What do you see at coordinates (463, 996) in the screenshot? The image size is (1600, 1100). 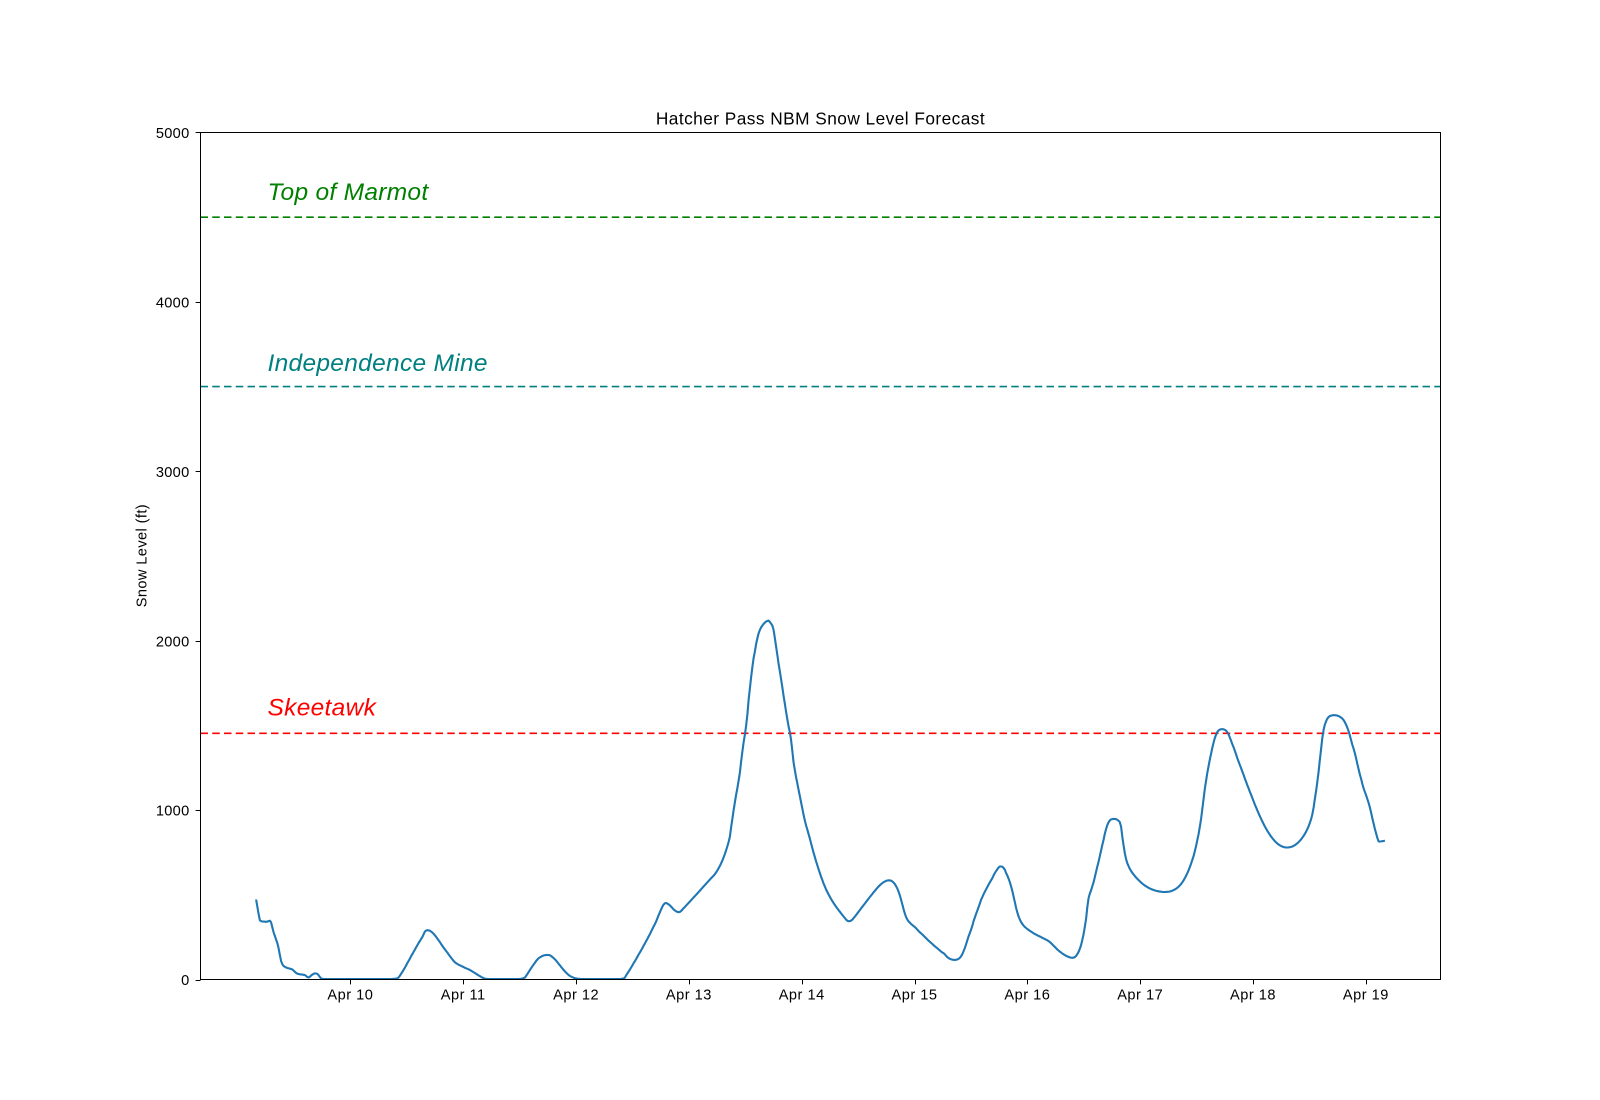 I see `svg-text: Apr 11` at bounding box center [463, 996].